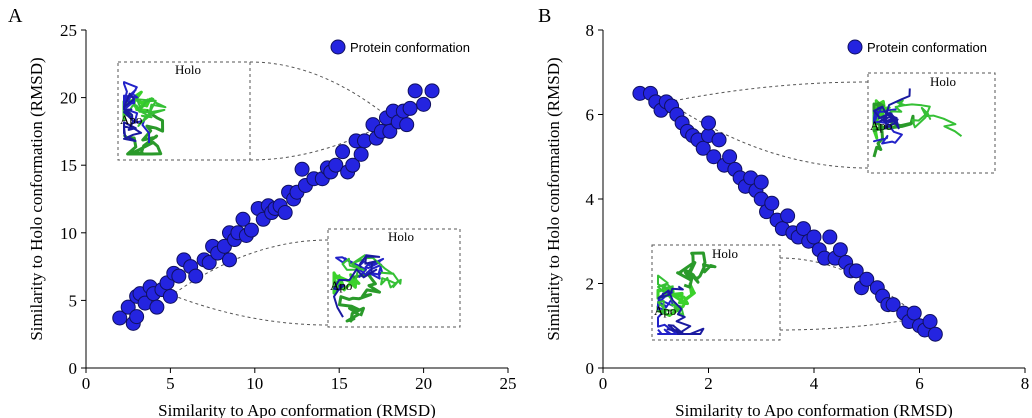 This screenshot has height=418, width=1032. What do you see at coordinates (68, 98) in the screenshot?
I see `y-tick-label: 20` at bounding box center [68, 98].